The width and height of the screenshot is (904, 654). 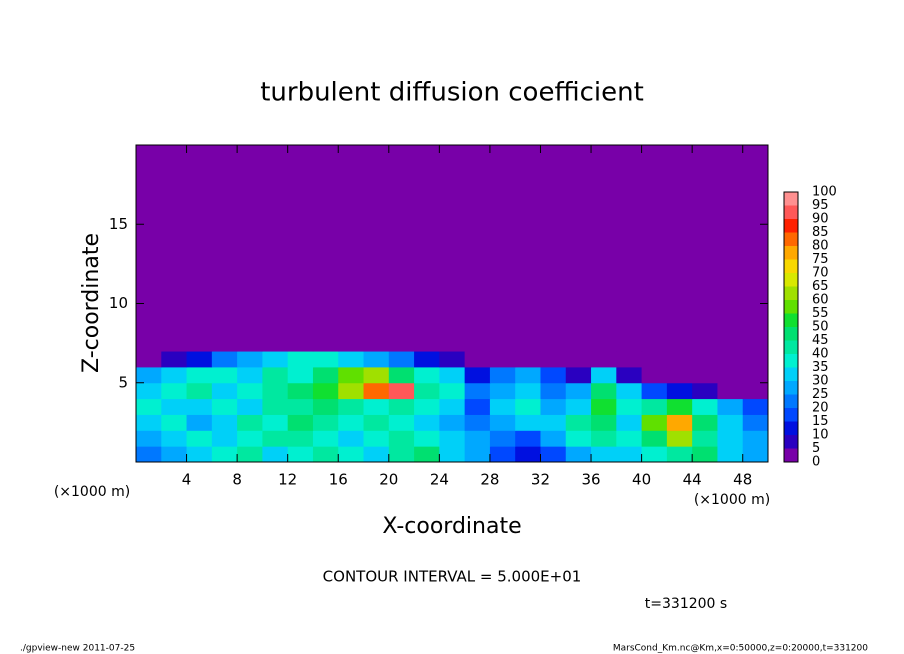 What do you see at coordinates (824, 192) in the screenshot?
I see `colorbar-label: 100` at bounding box center [824, 192].